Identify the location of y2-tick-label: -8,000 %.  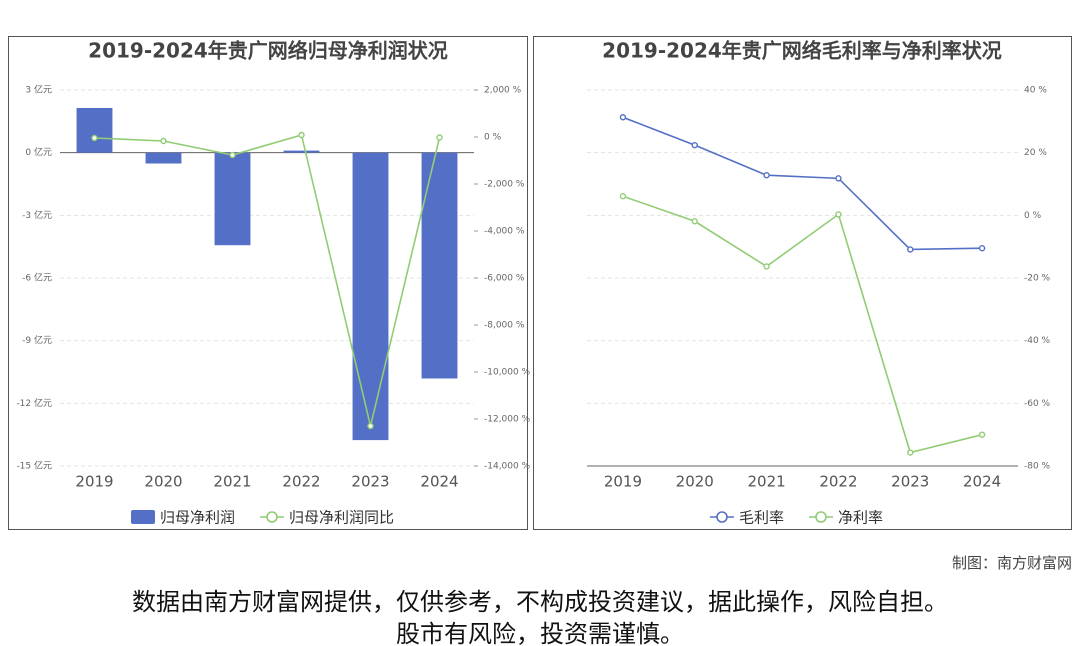
(504, 326).